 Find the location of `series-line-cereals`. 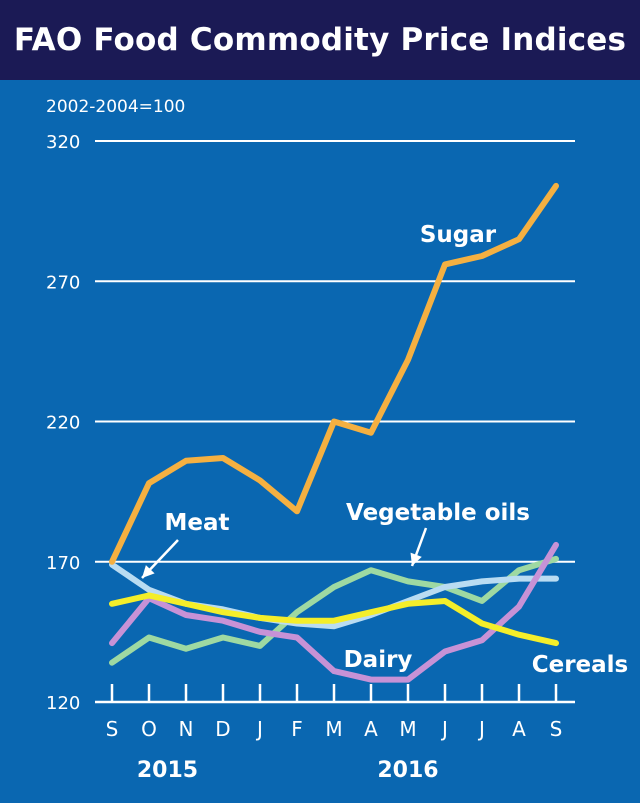

series-line-cereals is located at coordinates (334, 619).